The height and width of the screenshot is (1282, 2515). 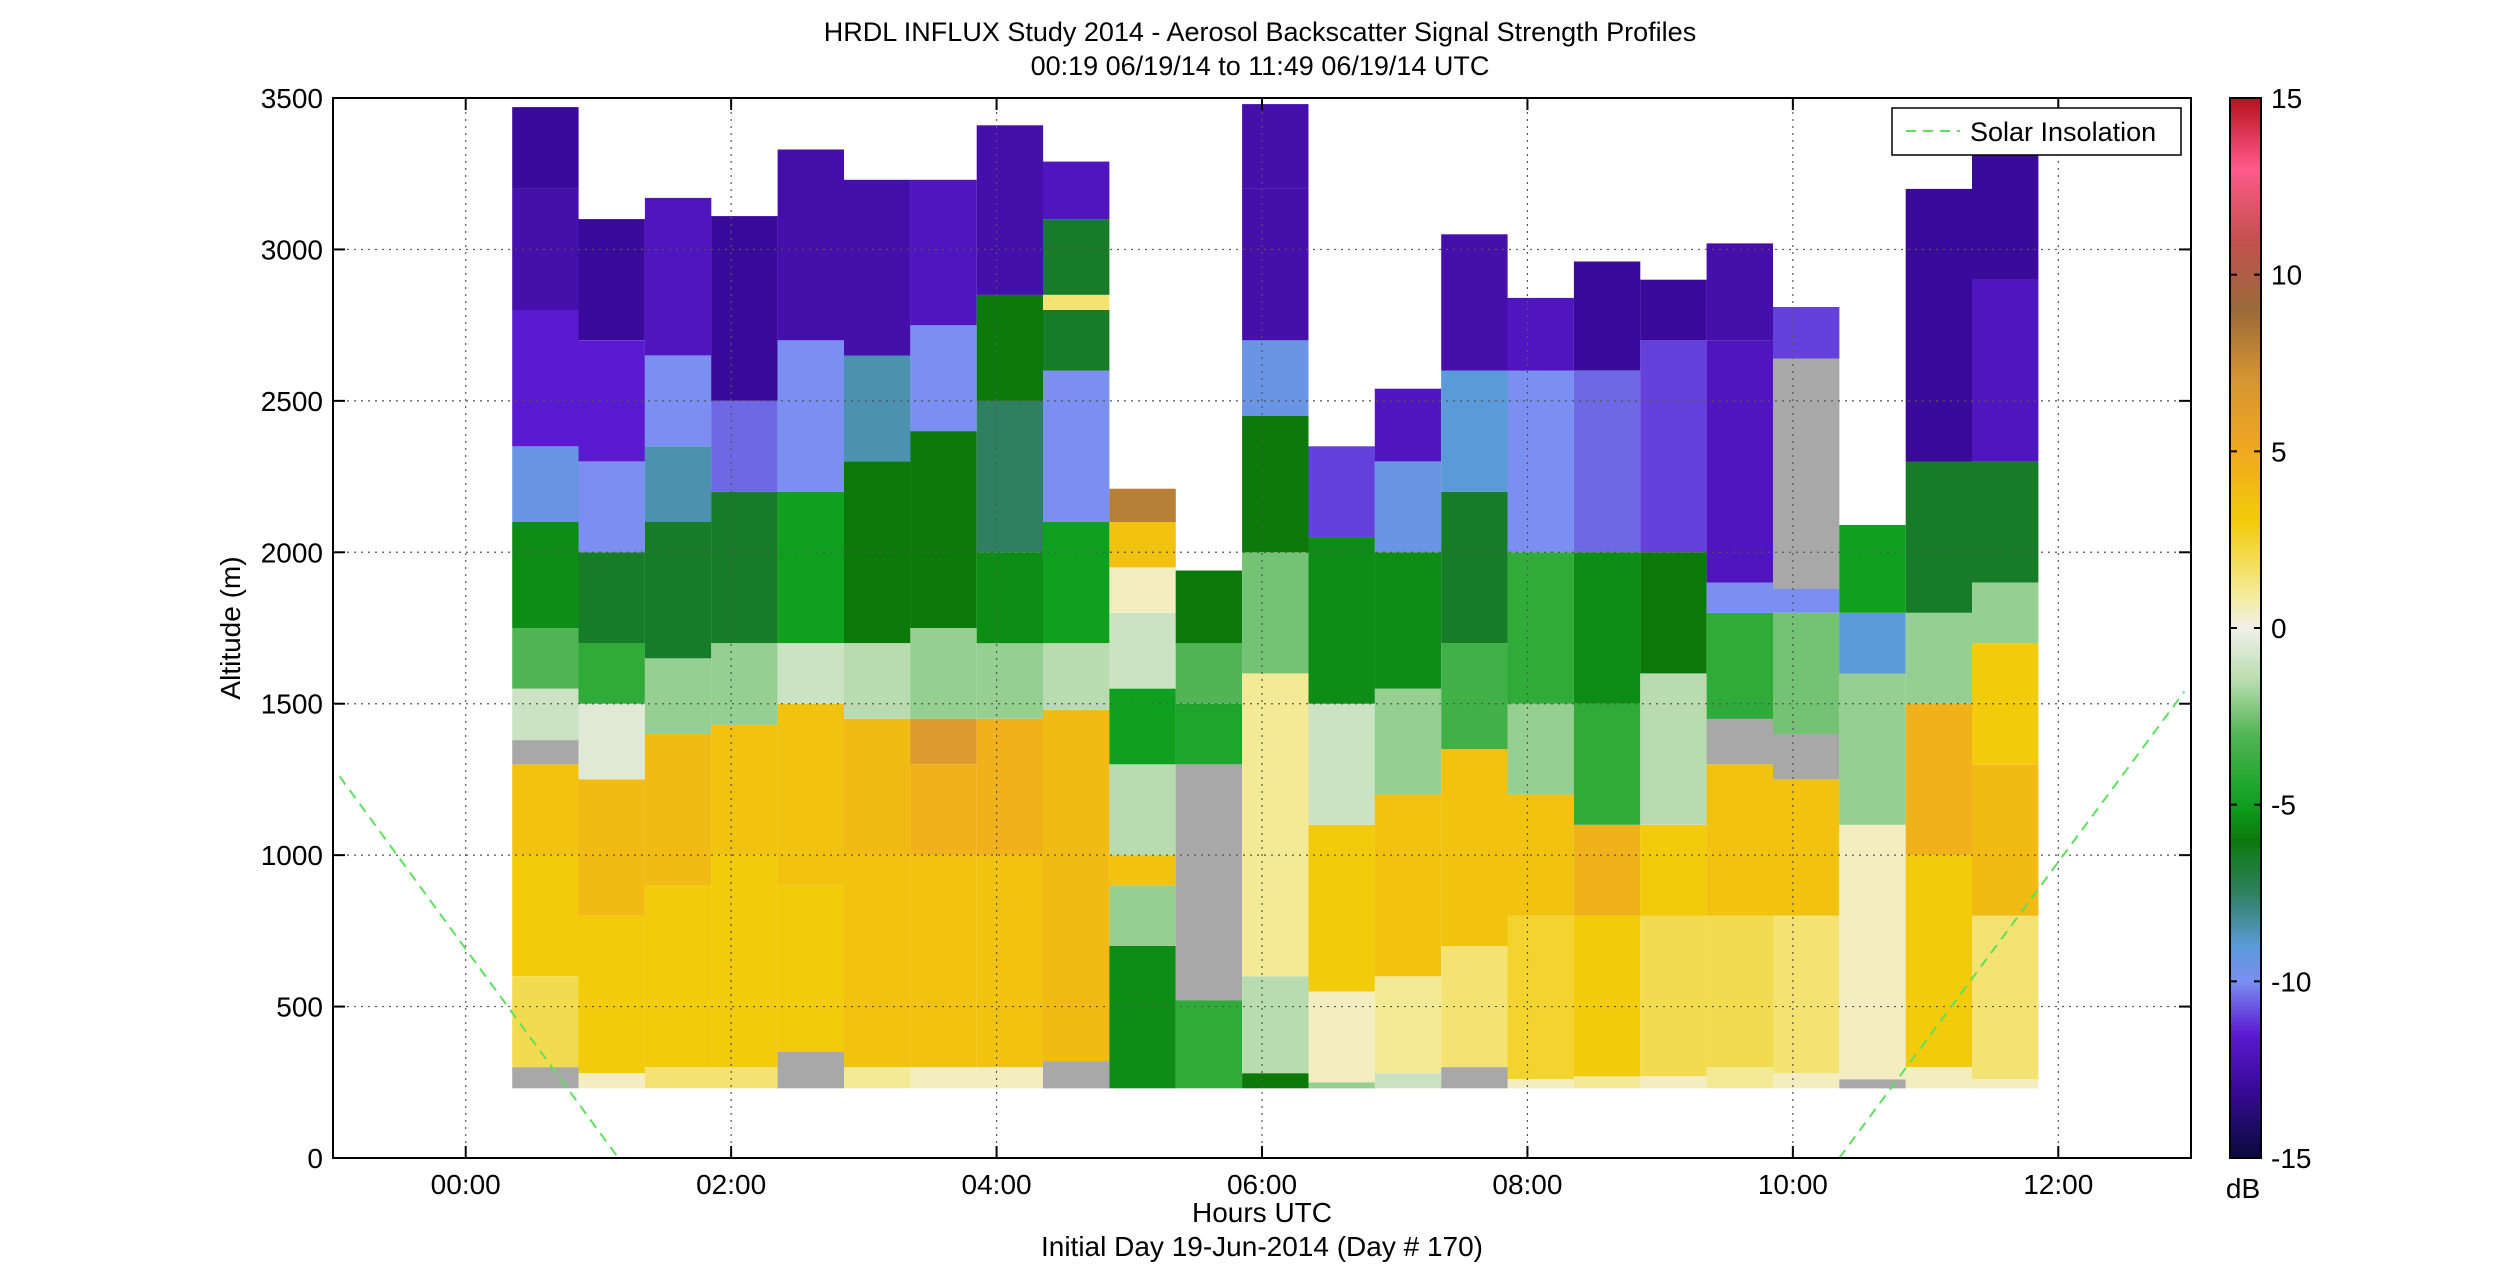 I want to click on colorbar-tick-label: 0, so click(x=2279, y=628).